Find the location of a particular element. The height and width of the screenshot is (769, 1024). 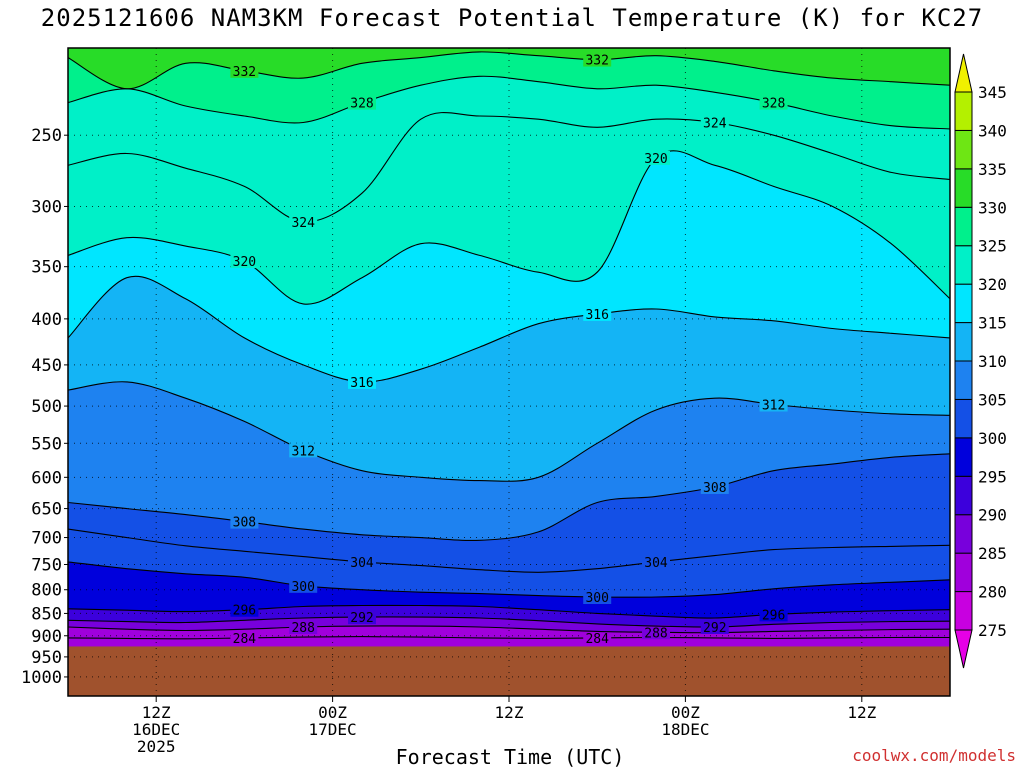

colorbar-tick-label: 275 is located at coordinates (992, 630).